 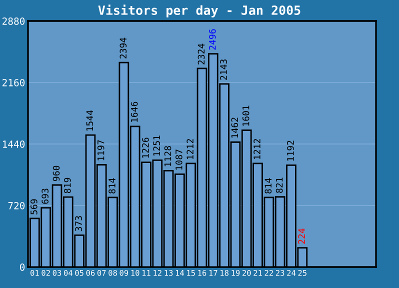 I want to click on data-label: 1462, so click(x=234, y=128).